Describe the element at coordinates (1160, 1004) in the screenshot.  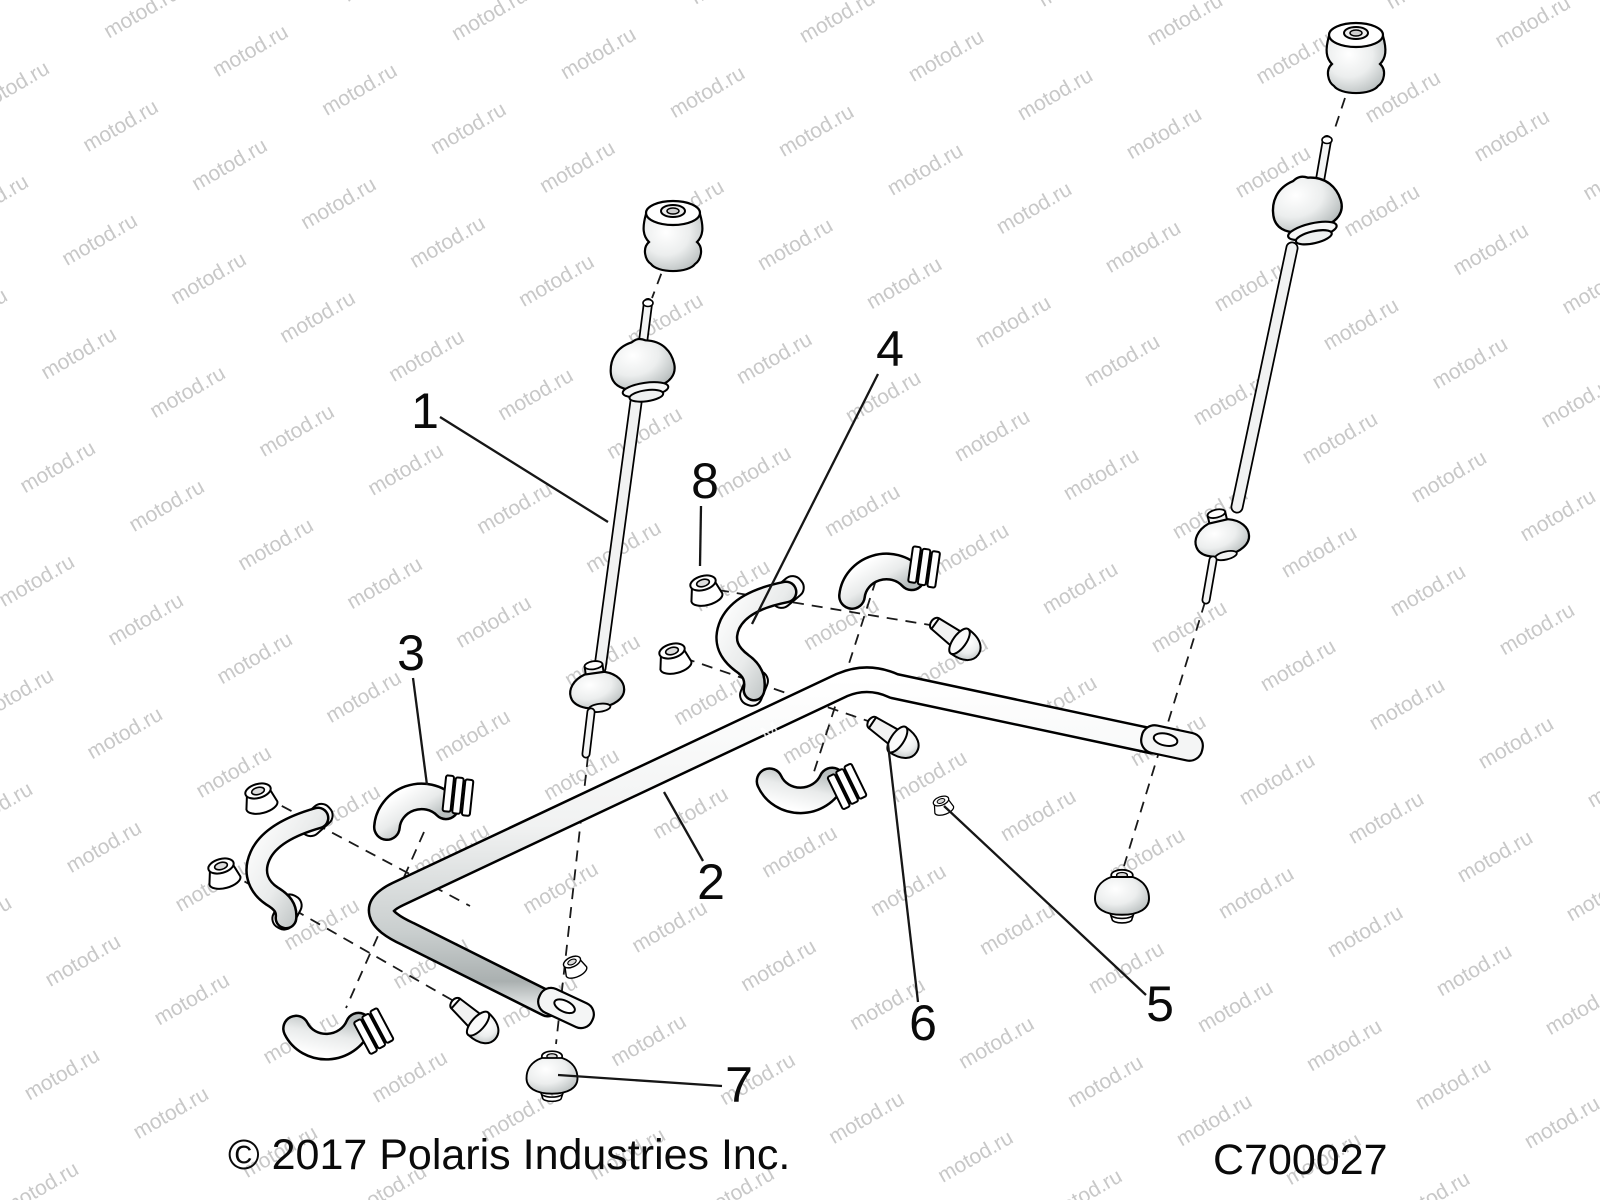
I see `callout-5: 5` at that location.